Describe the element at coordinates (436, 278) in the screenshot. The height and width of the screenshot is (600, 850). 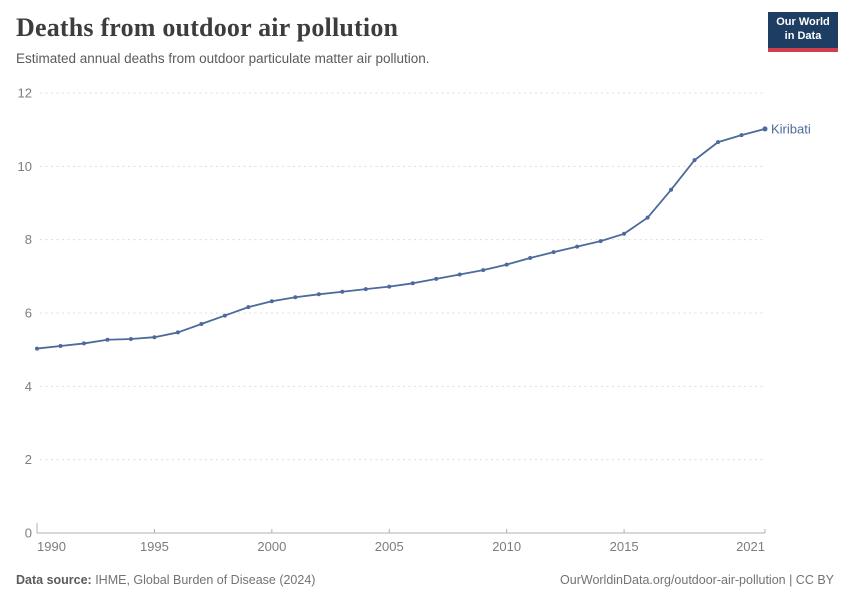
I see `data-point-Kiribati-2007` at that location.